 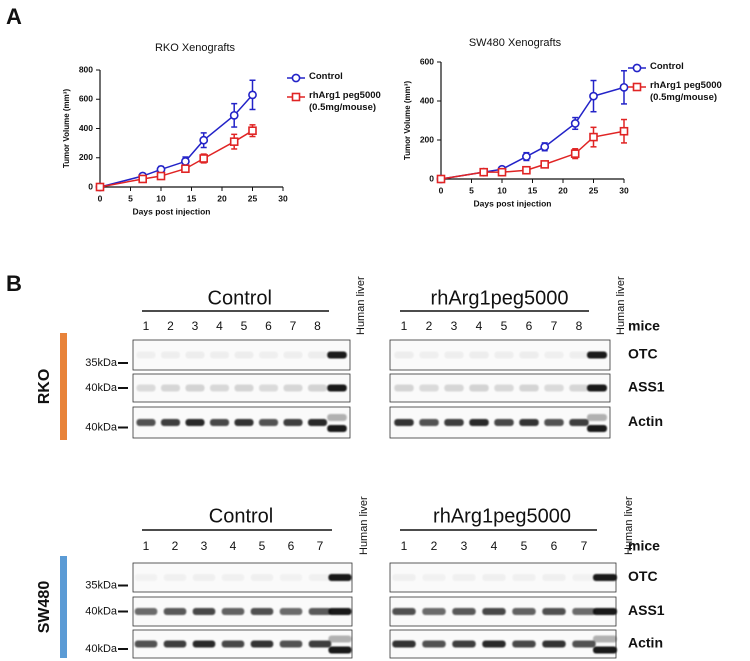 I want to click on lanes-label: mice, so click(x=644, y=326).